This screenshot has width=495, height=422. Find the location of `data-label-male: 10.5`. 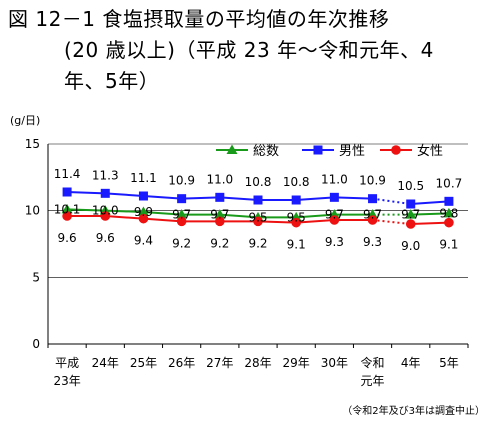

data-label-male: 10.5 is located at coordinates (410, 186).